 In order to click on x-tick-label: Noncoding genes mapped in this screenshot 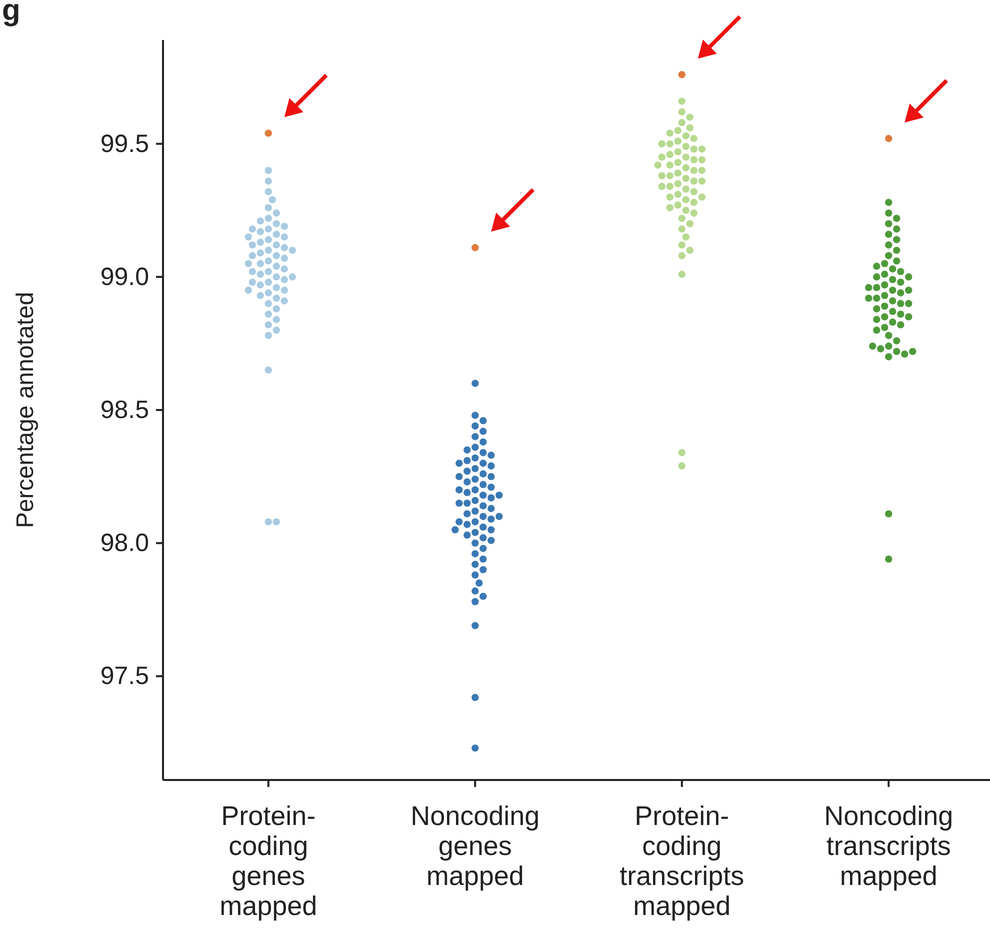, I will do `click(475, 846)`.